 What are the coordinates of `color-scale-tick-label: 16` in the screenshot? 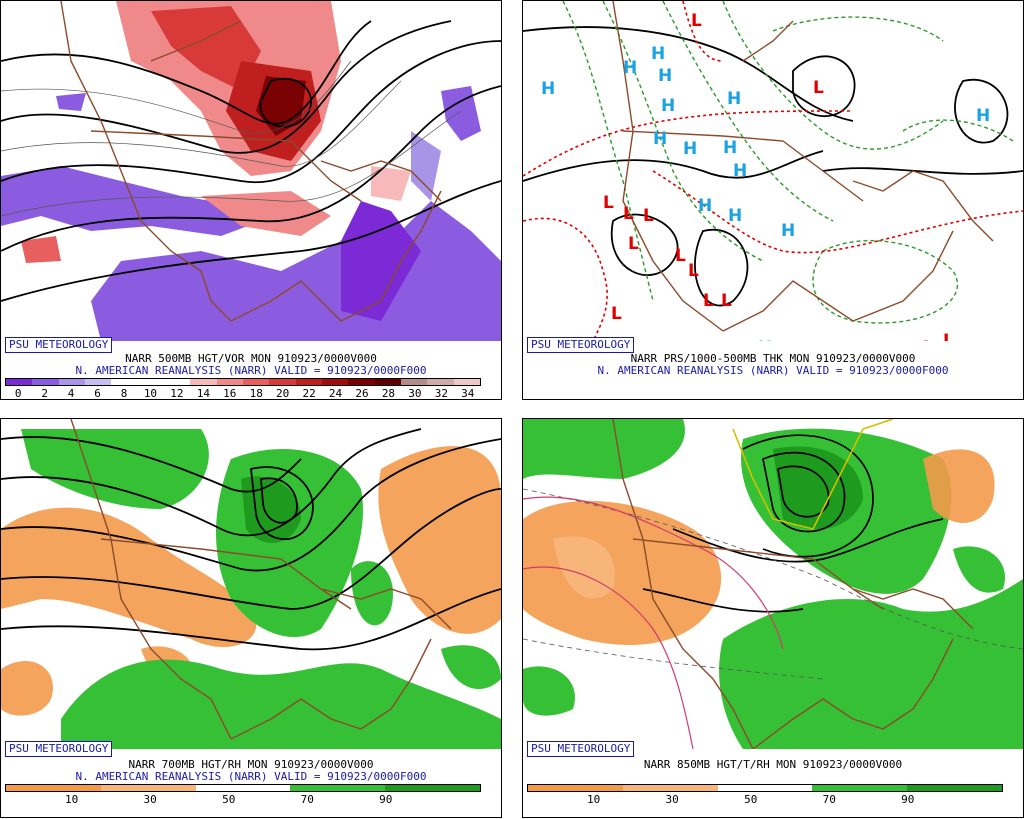 It's located at (230, 393).